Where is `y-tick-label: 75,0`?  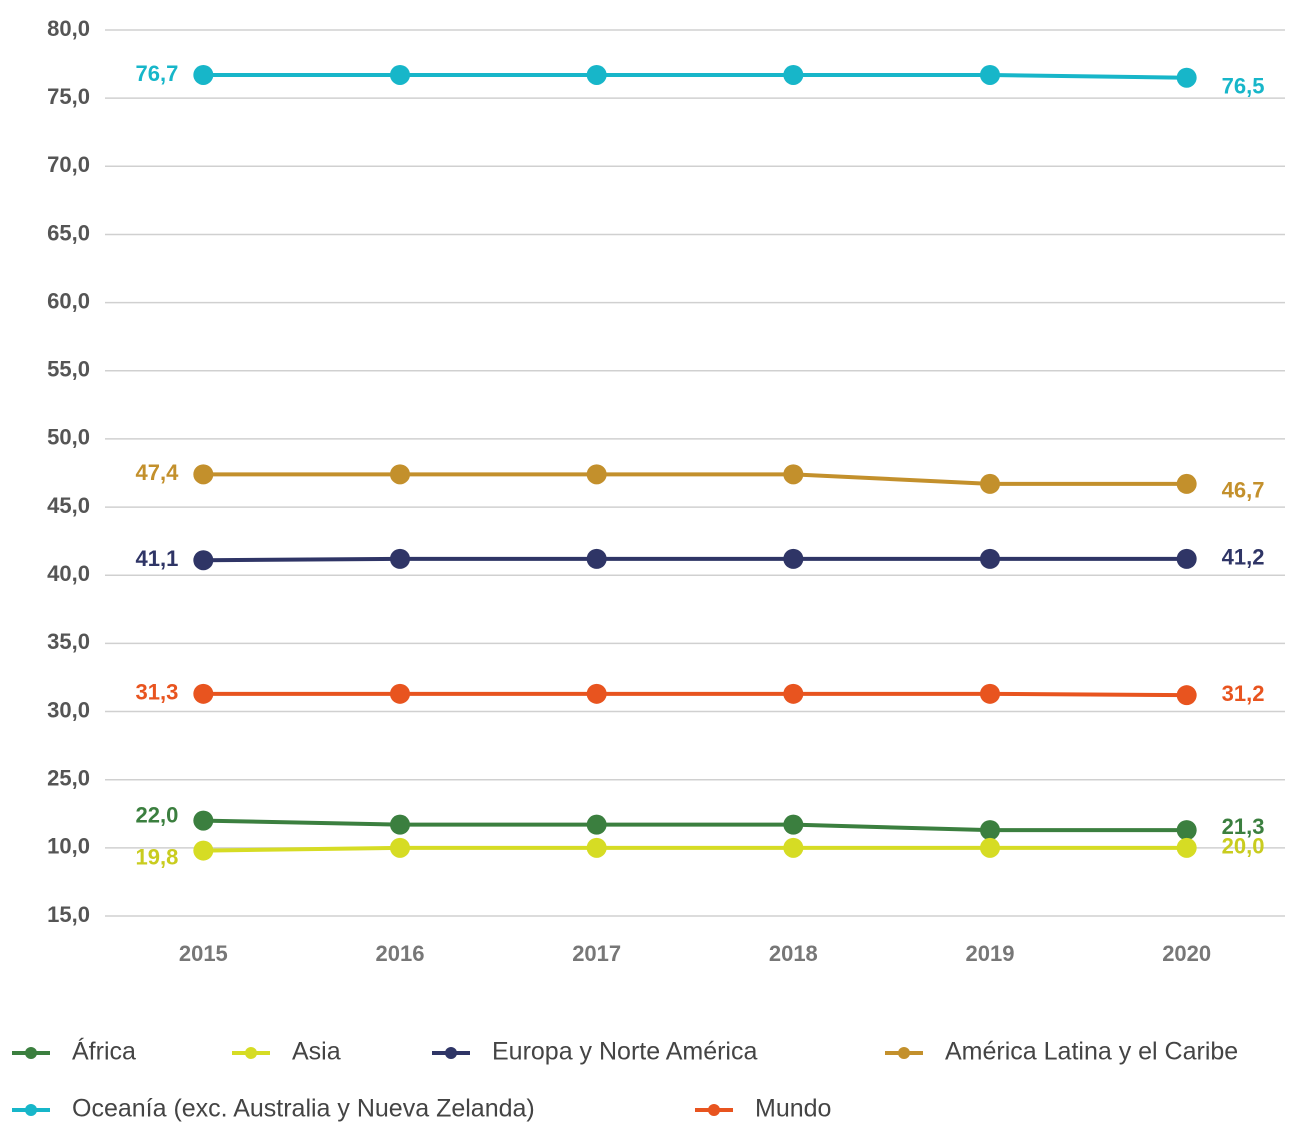
y-tick-label: 75,0 is located at coordinates (68, 96).